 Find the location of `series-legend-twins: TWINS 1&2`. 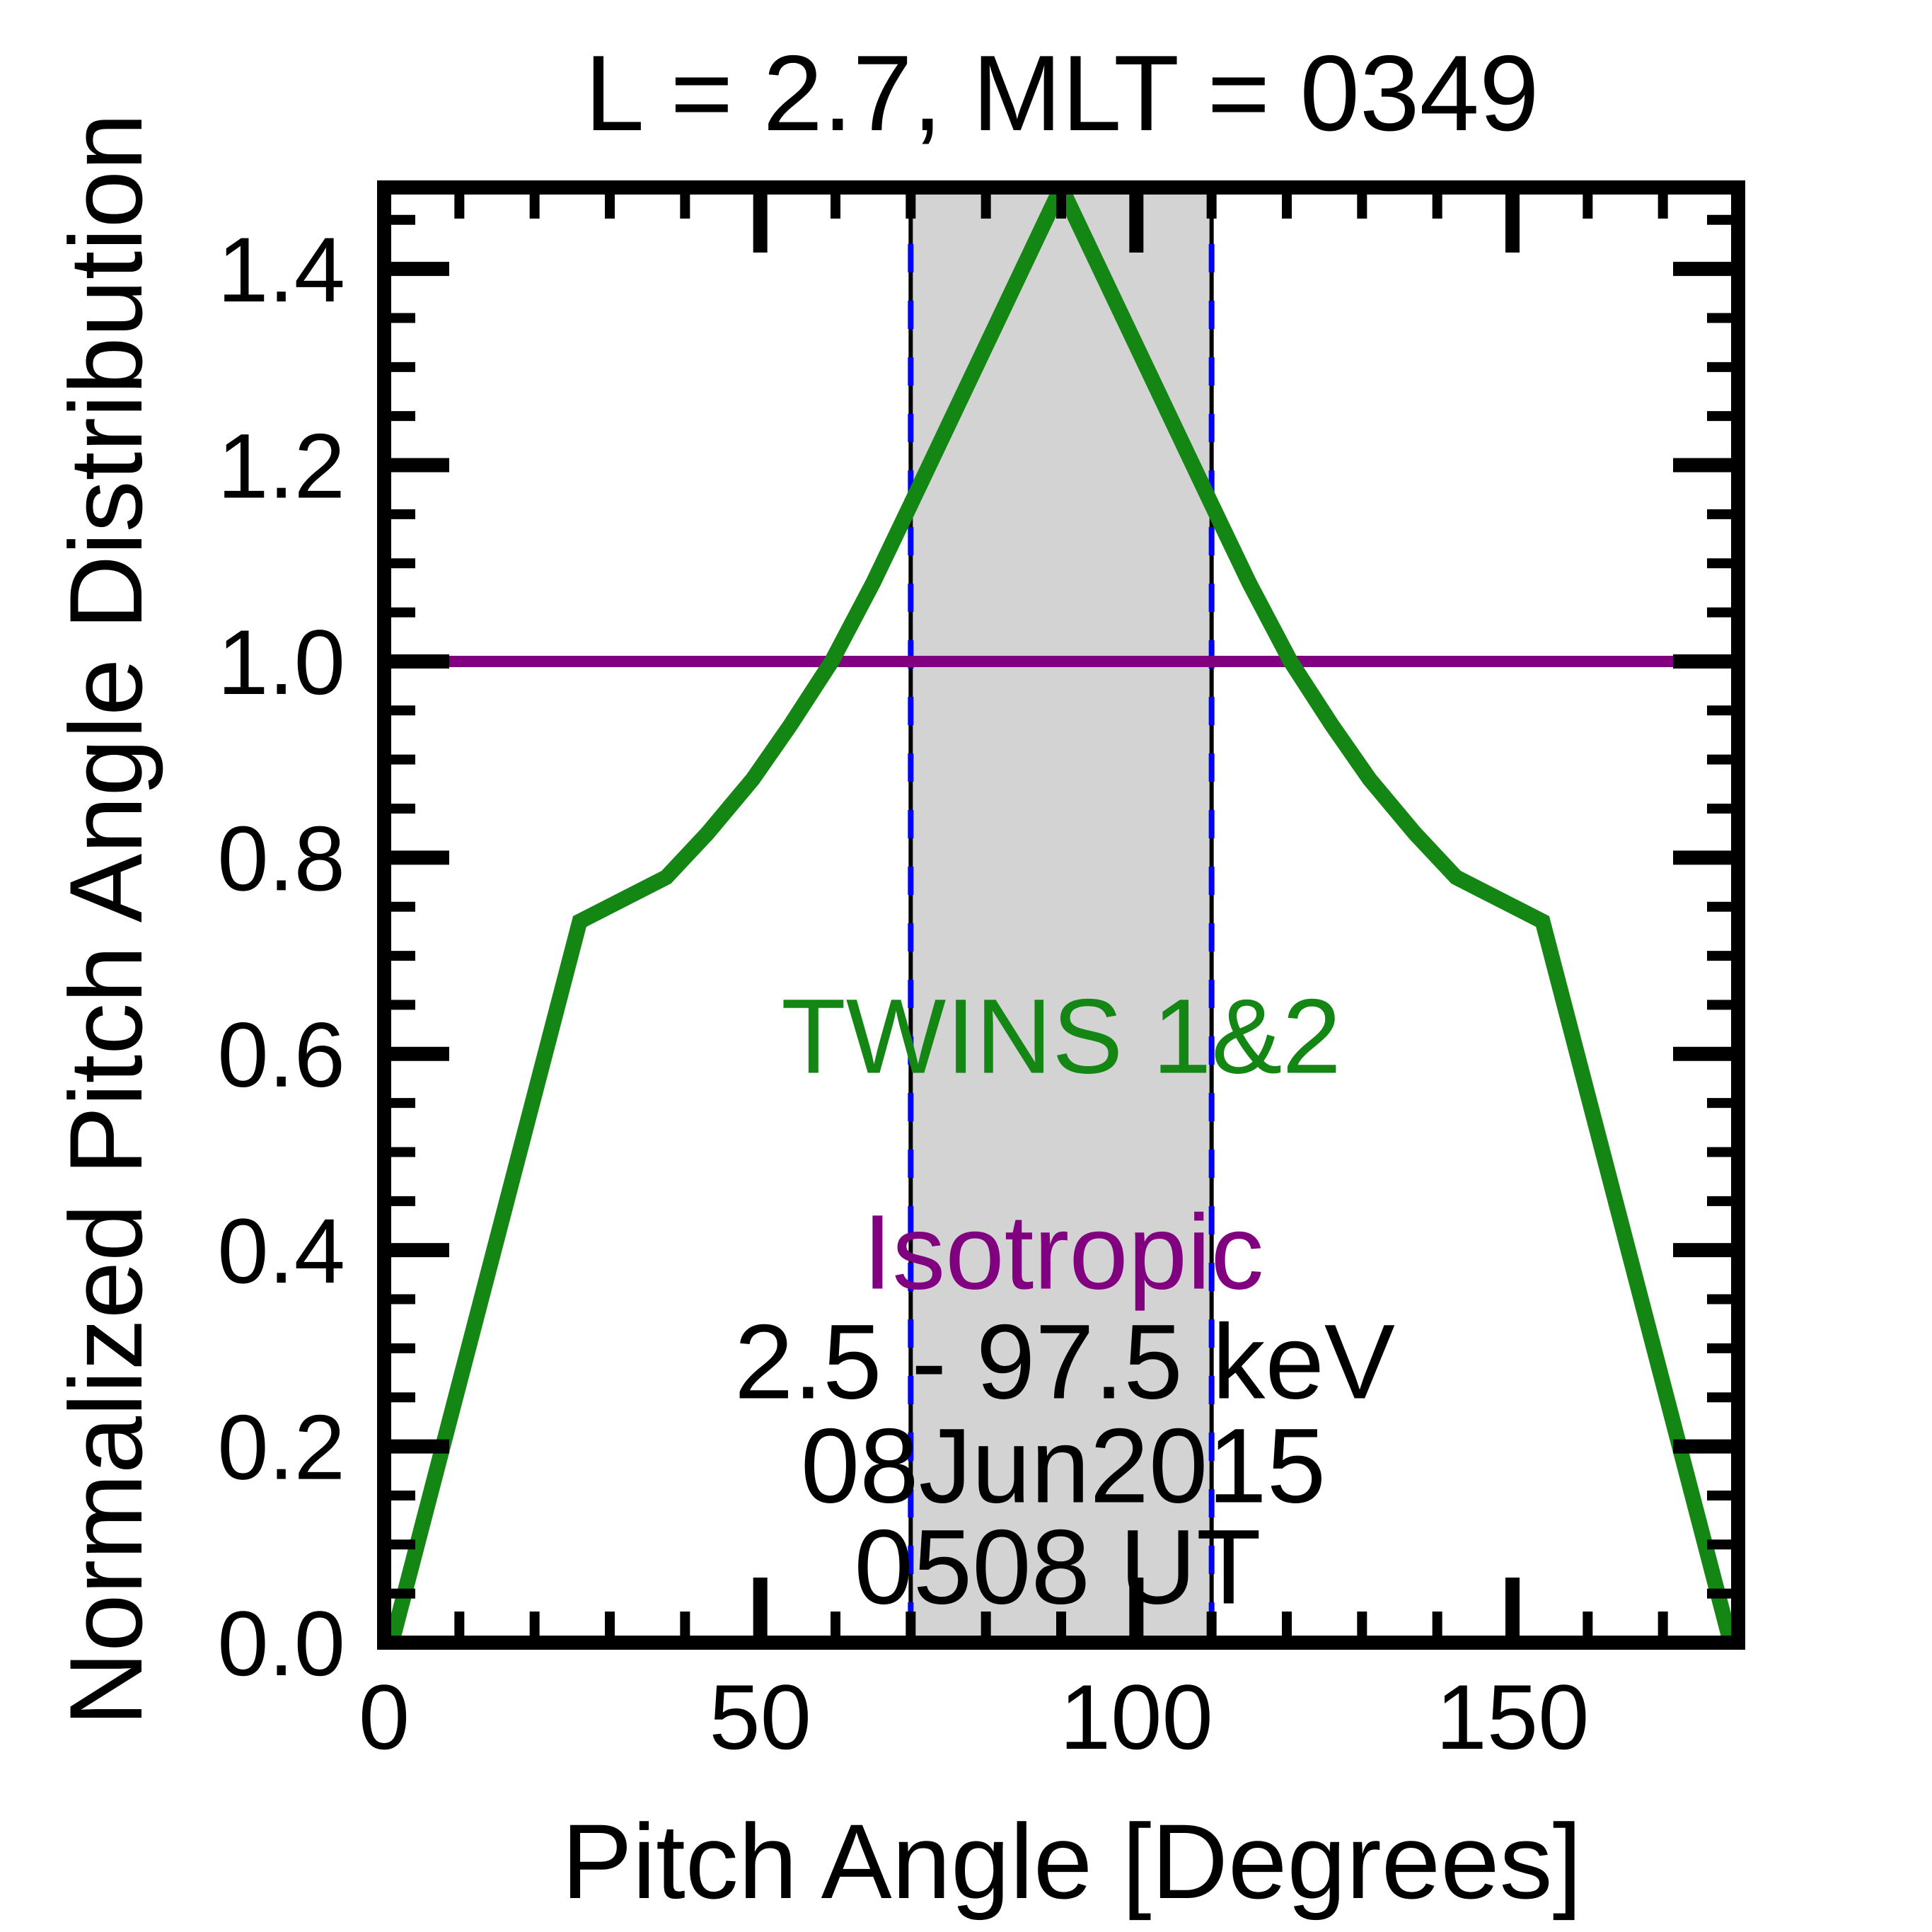

series-legend-twins: TWINS 1&2 is located at coordinates (1061, 1036).